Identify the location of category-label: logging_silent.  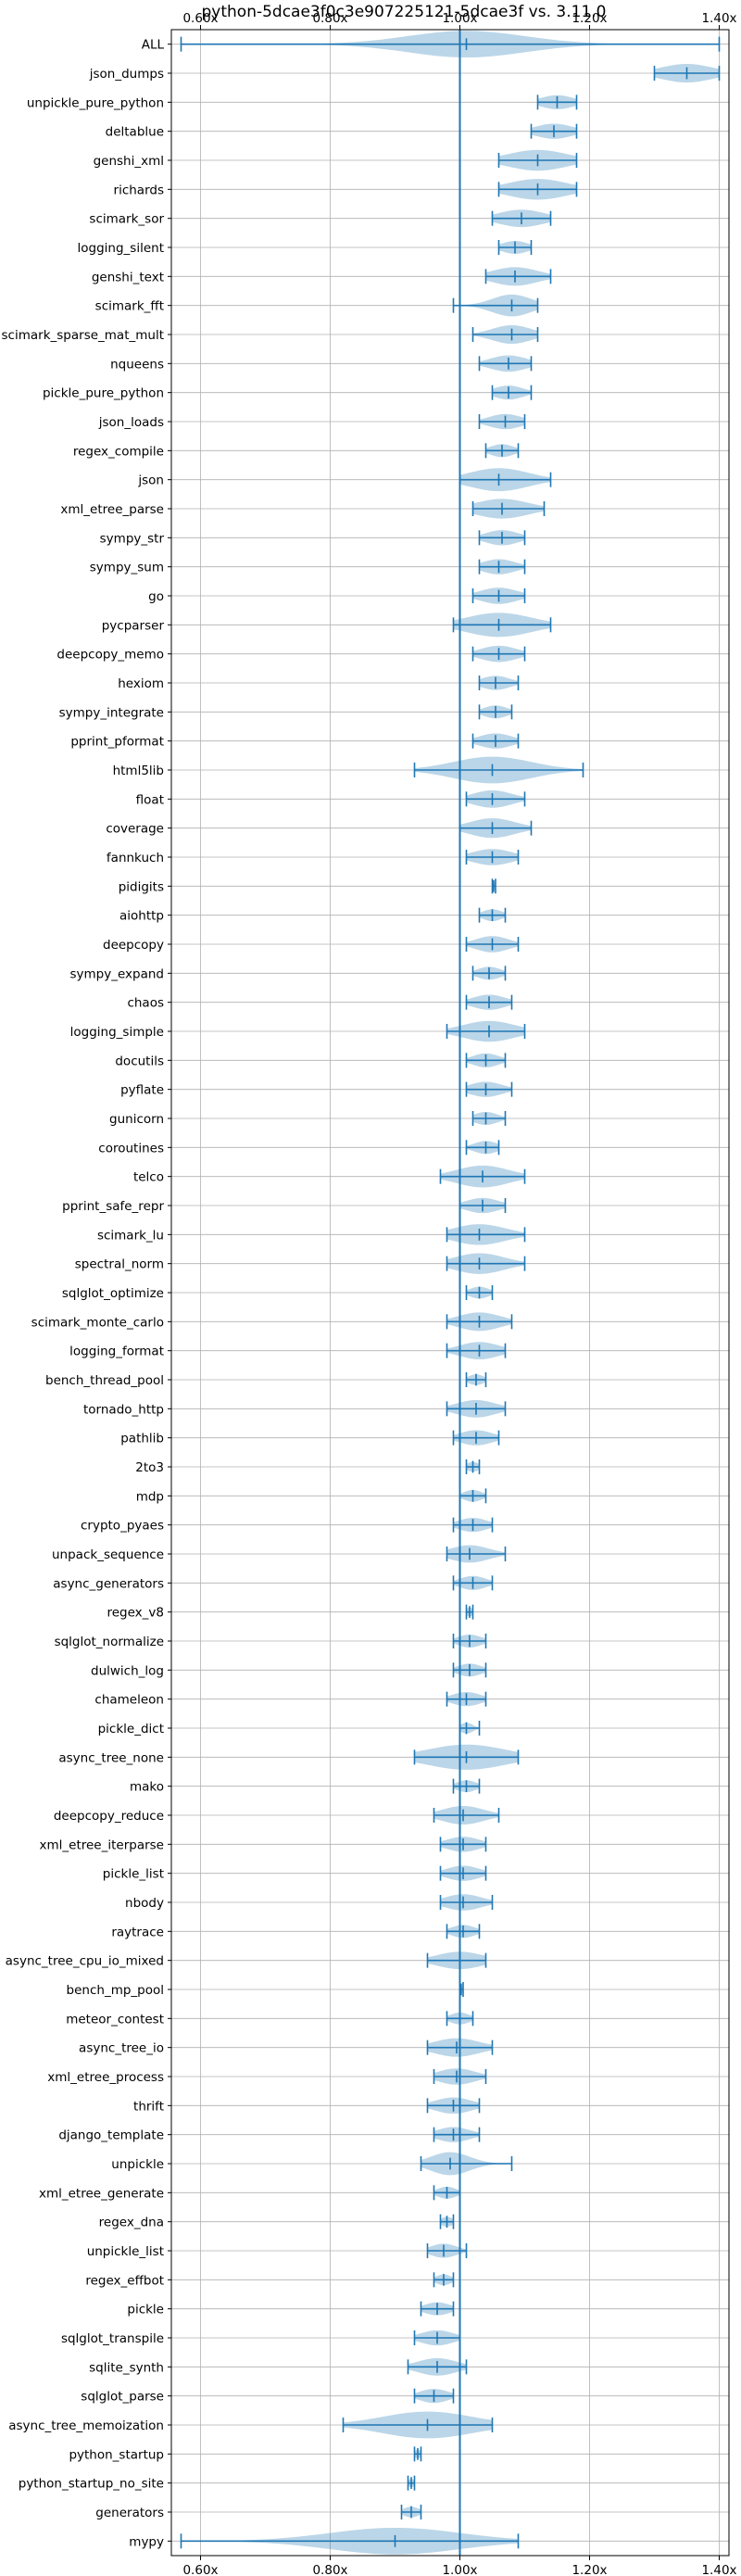
(121, 249).